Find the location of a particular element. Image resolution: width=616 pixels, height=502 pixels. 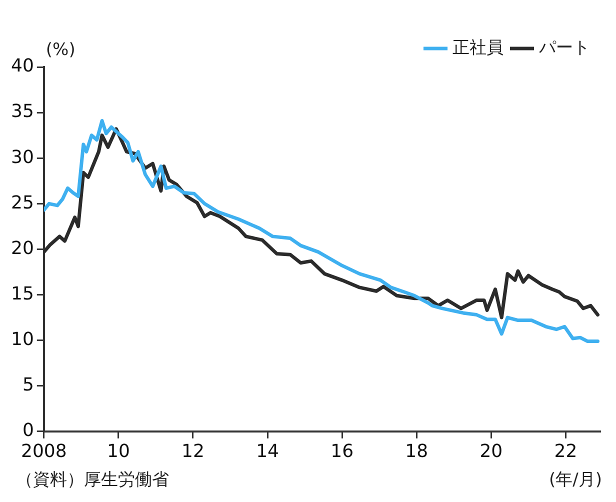

text: （資料）厚生労働省 is located at coordinates (92, 480).